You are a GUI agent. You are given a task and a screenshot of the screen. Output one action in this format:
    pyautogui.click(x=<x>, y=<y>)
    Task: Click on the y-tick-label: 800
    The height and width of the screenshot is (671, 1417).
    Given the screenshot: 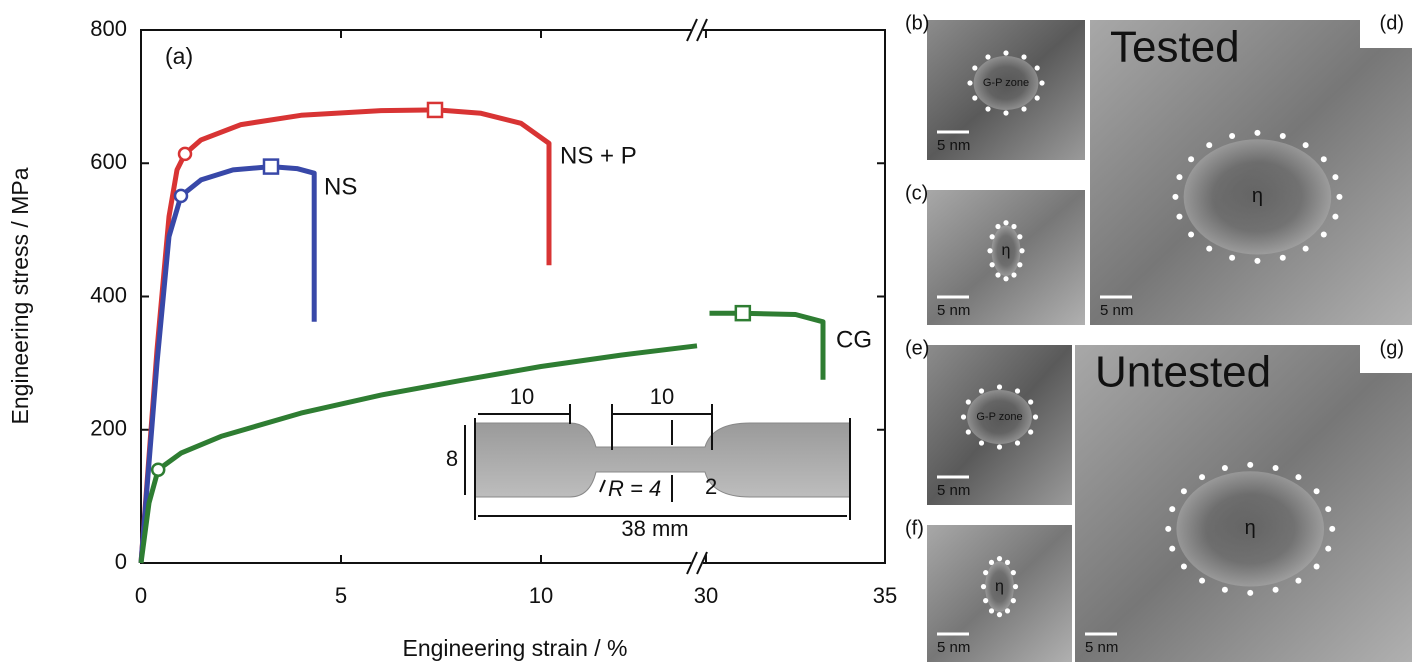 What is the action you would take?
    pyautogui.click(x=108, y=28)
    